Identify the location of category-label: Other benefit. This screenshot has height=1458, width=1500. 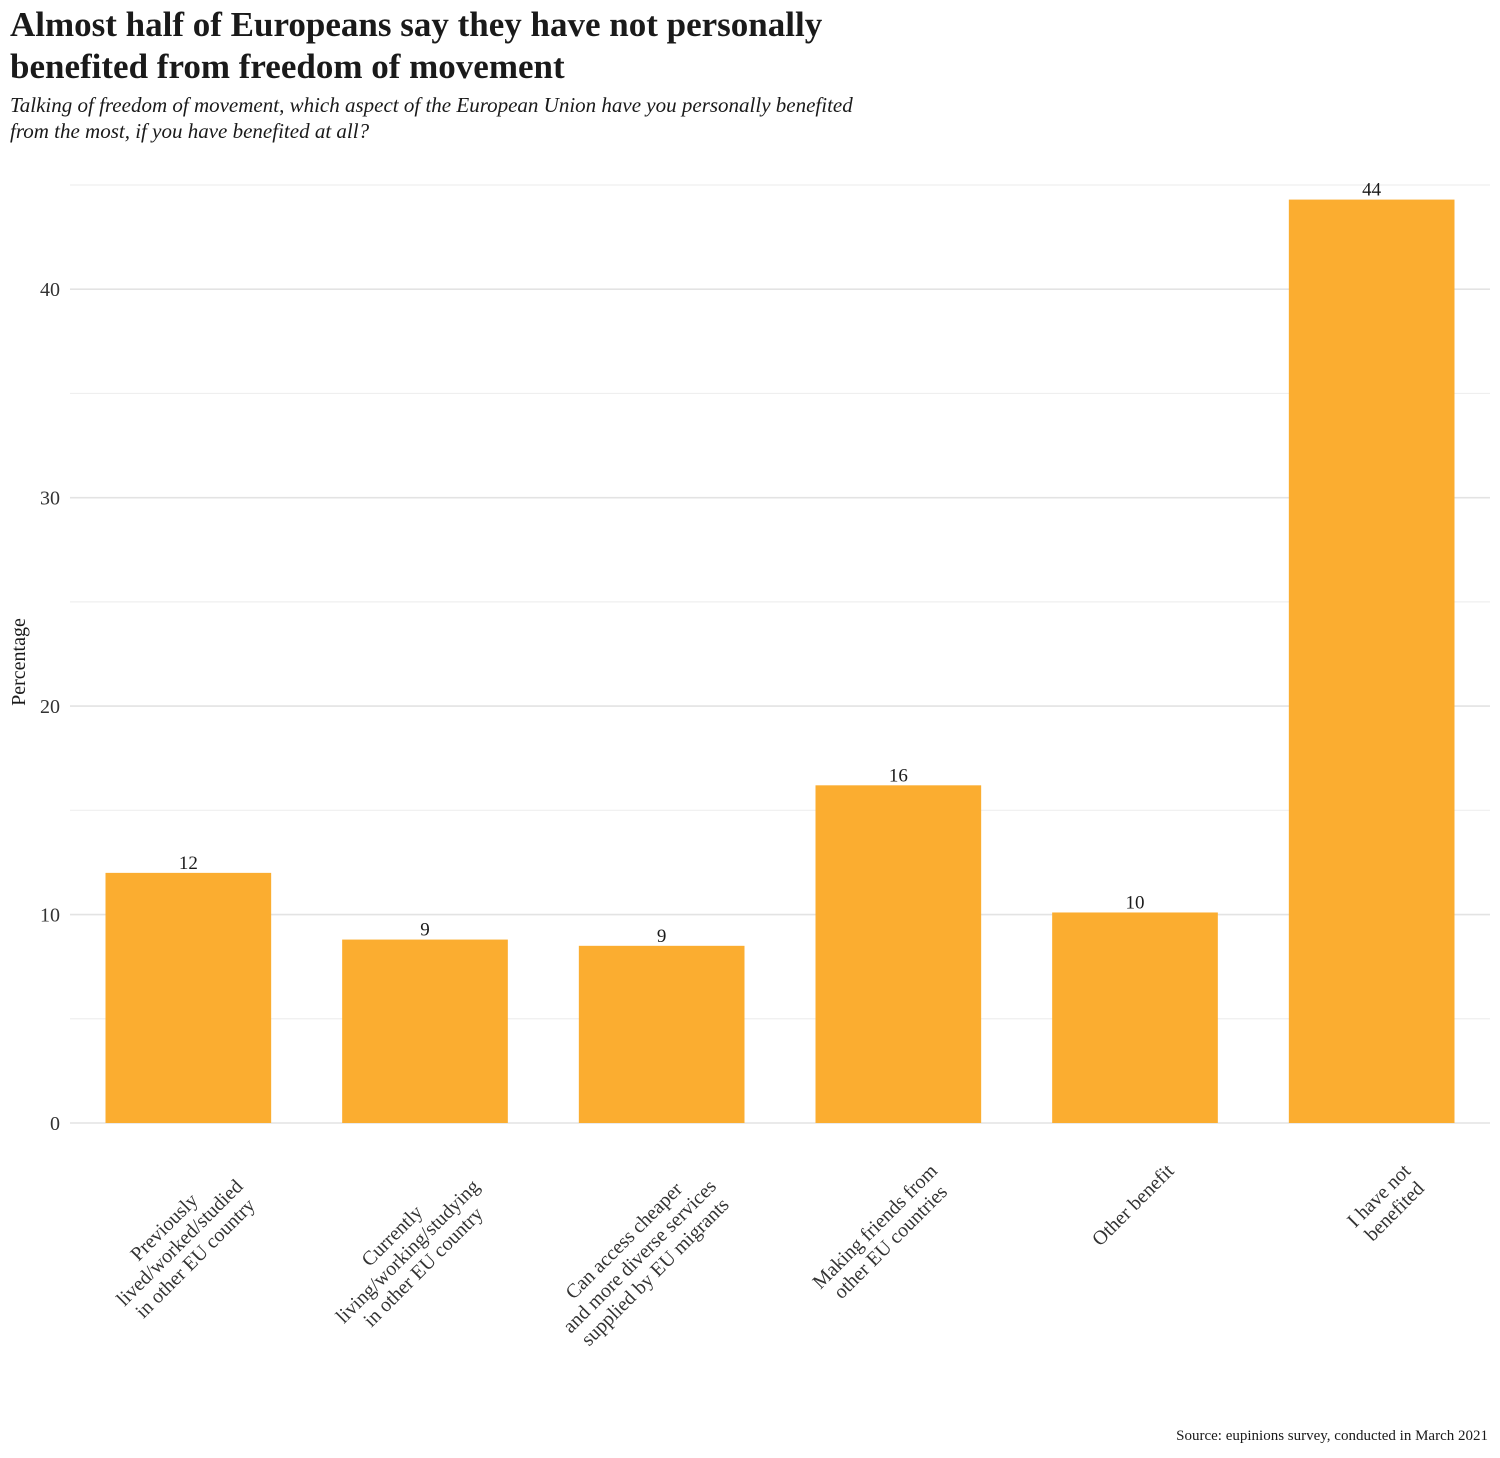
(1133, 1205).